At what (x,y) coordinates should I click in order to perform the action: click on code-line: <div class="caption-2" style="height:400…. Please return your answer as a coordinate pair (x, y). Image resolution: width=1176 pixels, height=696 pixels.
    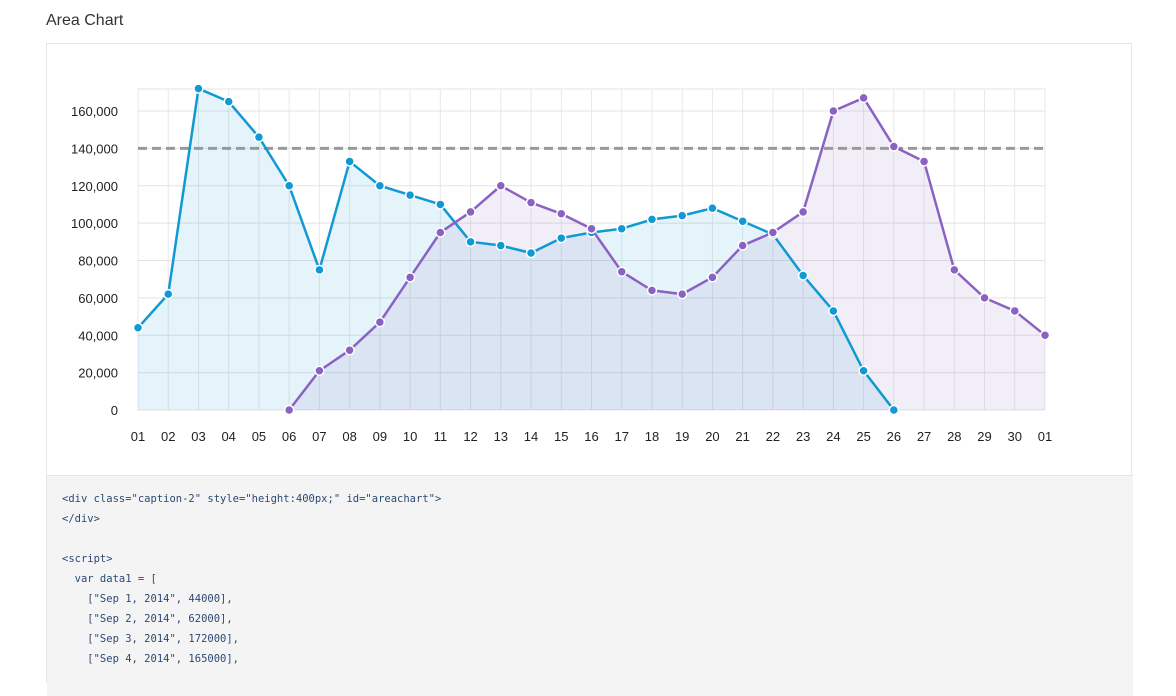
    Looking at the image, I should click on (252, 499).